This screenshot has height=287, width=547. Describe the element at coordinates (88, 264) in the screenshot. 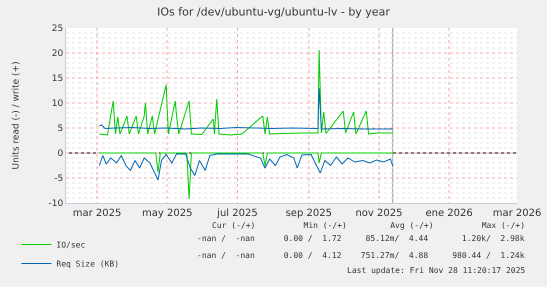

I see `legend-label: Req Size (KB)` at that location.